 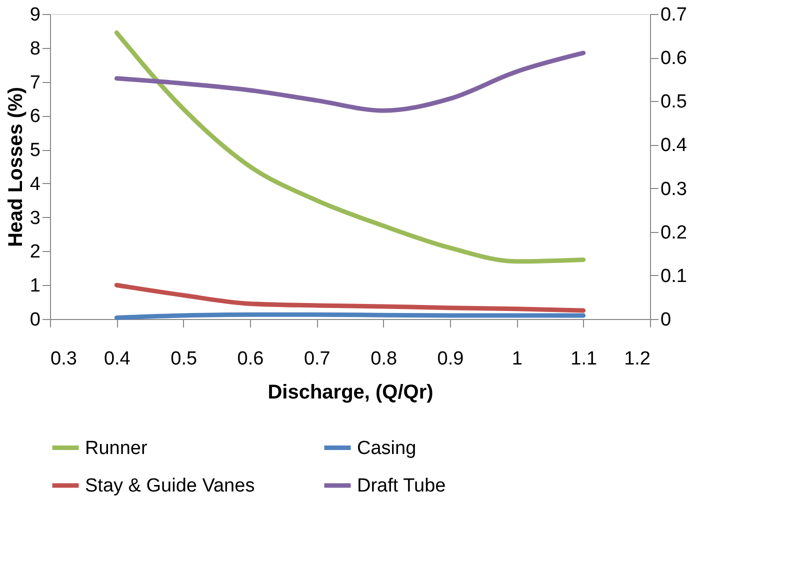 I want to click on y-tick-label: 0, so click(x=35, y=320).